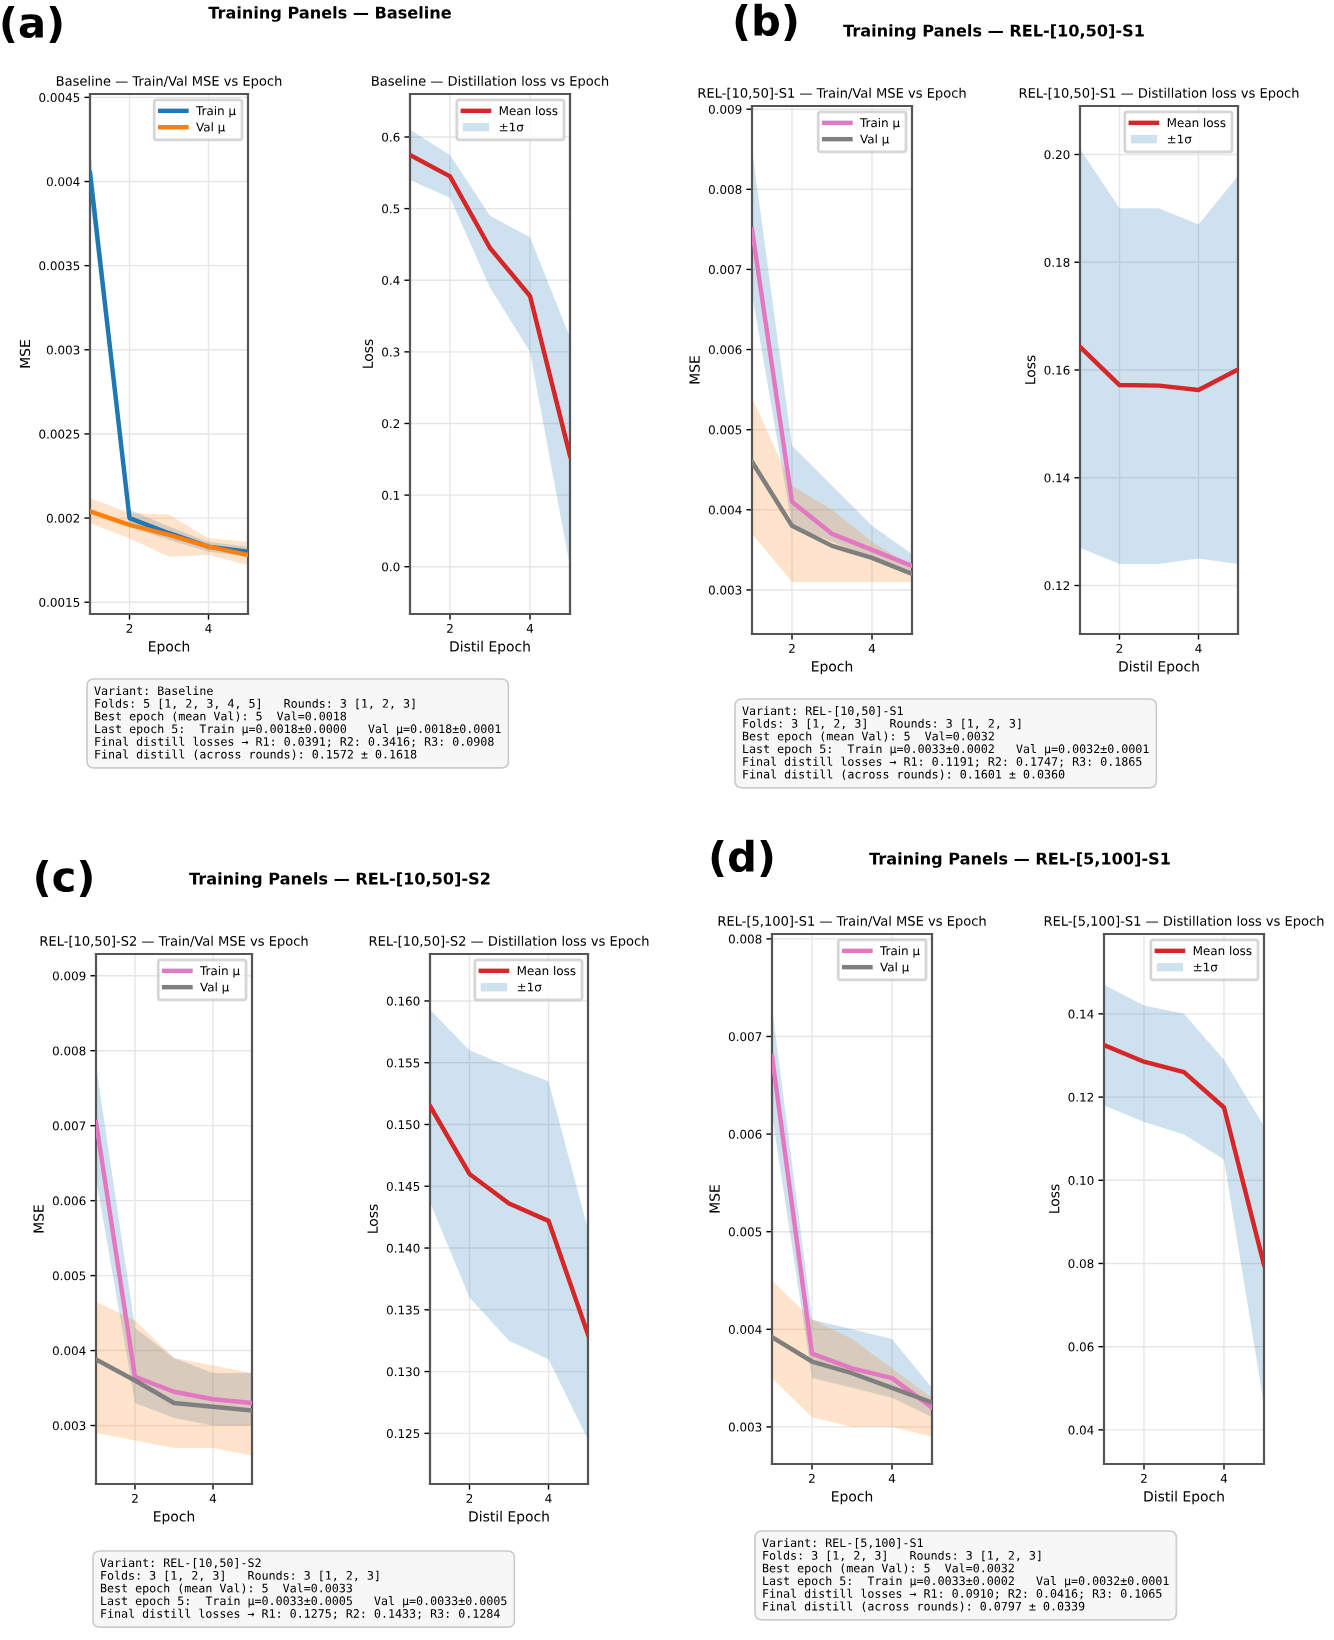  Describe the element at coordinates (1019, 860) in the screenshot. I see `text: Training Panels — REL-[5,100]-S1` at that location.